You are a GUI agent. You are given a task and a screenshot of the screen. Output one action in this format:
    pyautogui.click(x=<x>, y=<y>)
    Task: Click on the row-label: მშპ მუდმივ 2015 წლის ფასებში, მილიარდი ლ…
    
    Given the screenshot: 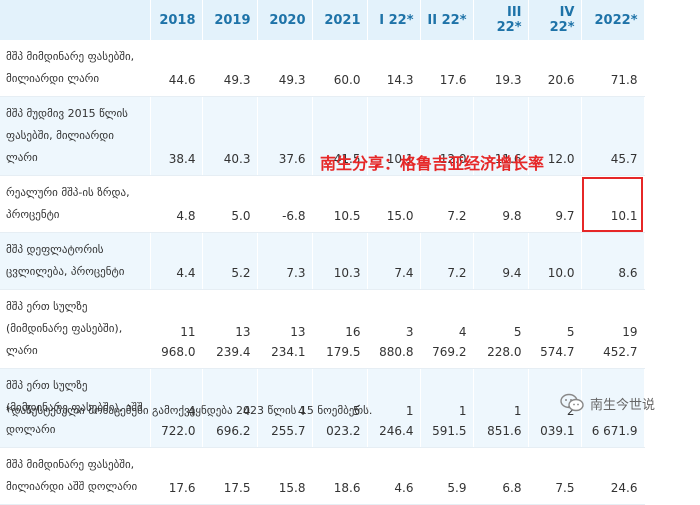 What is the action you would take?
    pyautogui.click(x=75, y=136)
    